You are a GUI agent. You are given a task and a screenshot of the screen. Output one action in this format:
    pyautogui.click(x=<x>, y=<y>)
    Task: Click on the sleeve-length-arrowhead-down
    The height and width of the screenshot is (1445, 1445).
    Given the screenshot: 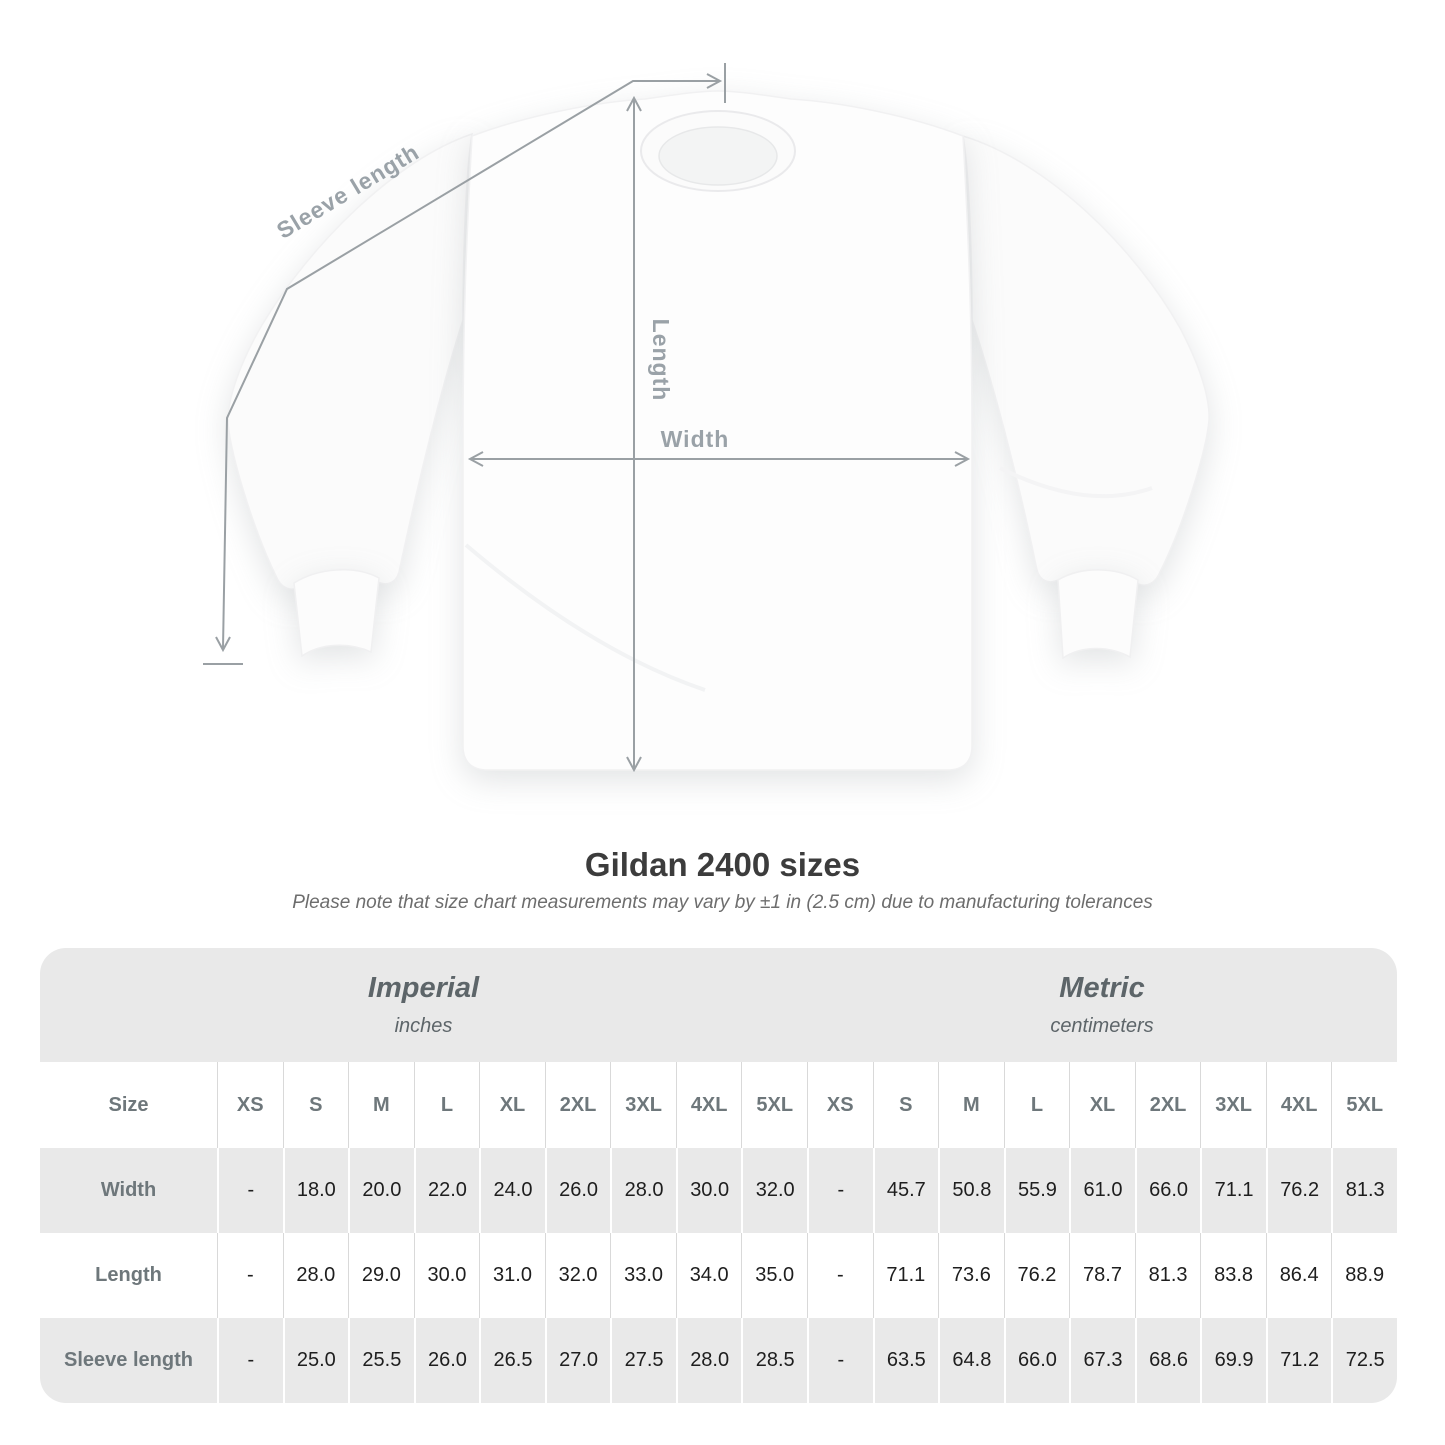 What is the action you would take?
    pyautogui.click(x=223, y=644)
    